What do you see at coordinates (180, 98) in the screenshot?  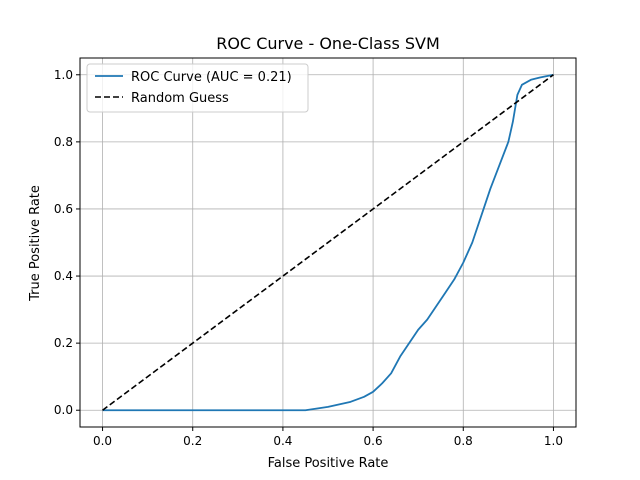 I see `legend-label-random: Random Guess` at bounding box center [180, 98].